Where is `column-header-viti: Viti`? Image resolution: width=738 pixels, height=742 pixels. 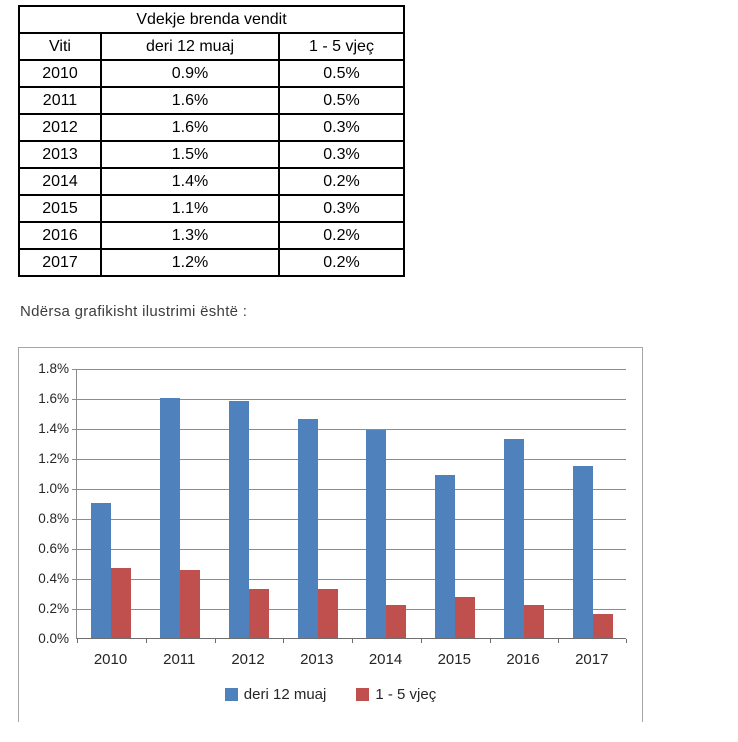
column-header-viti: Viti is located at coordinates (60, 46).